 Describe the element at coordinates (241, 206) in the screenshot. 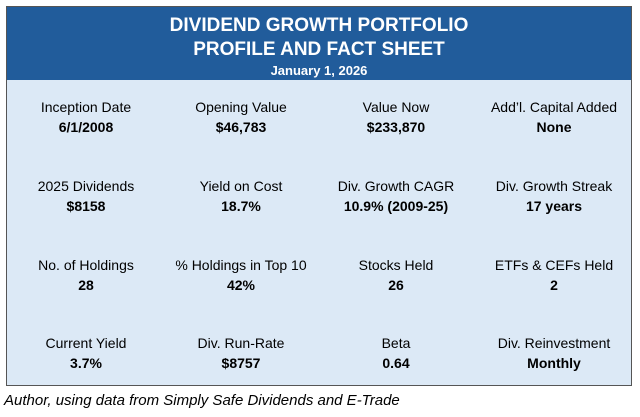

I see `stat-value: 18.7%` at that location.